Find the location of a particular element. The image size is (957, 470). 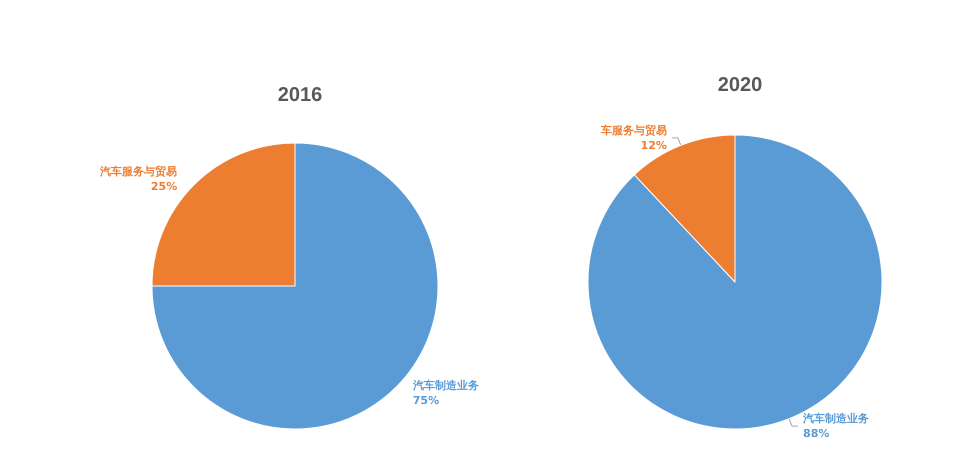

data-label: 25% is located at coordinates (164, 187).